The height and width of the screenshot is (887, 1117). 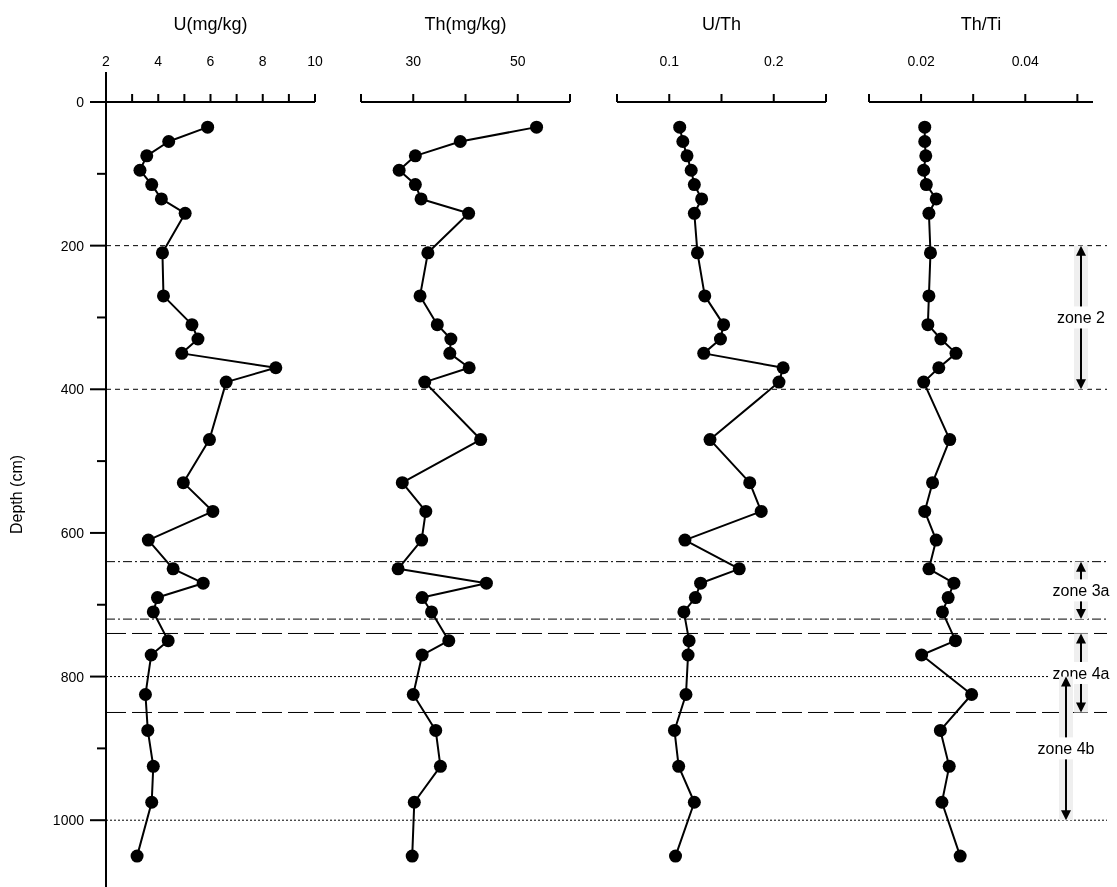 What do you see at coordinates (262, 61) in the screenshot?
I see `x-tick-label: 8` at bounding box center [262, 61].